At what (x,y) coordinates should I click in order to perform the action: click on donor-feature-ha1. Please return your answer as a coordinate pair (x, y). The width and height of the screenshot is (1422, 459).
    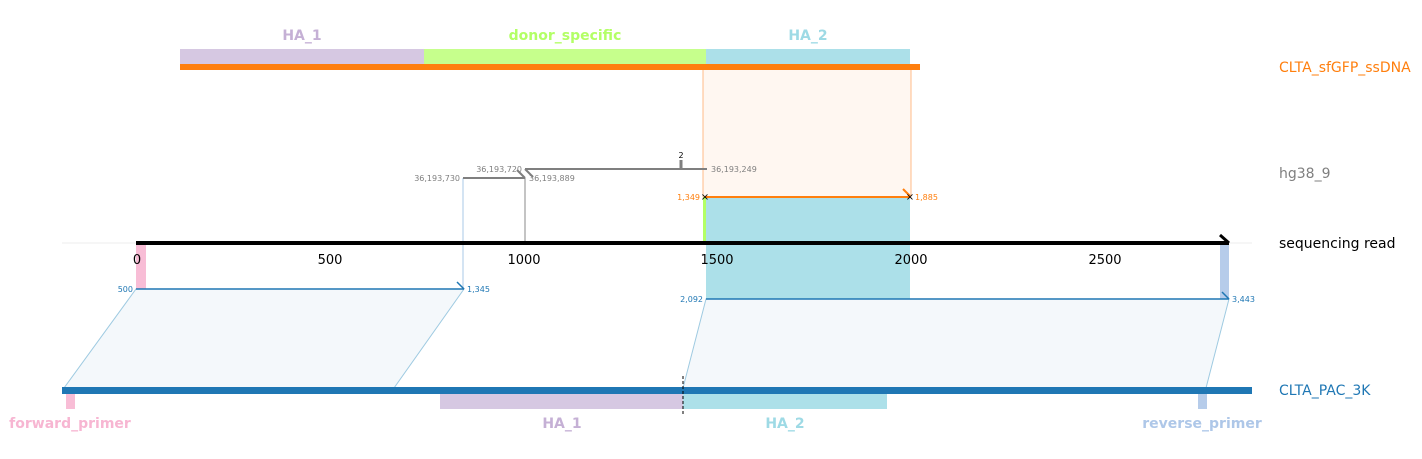
    Looking at the image, I should click on (302, 57).